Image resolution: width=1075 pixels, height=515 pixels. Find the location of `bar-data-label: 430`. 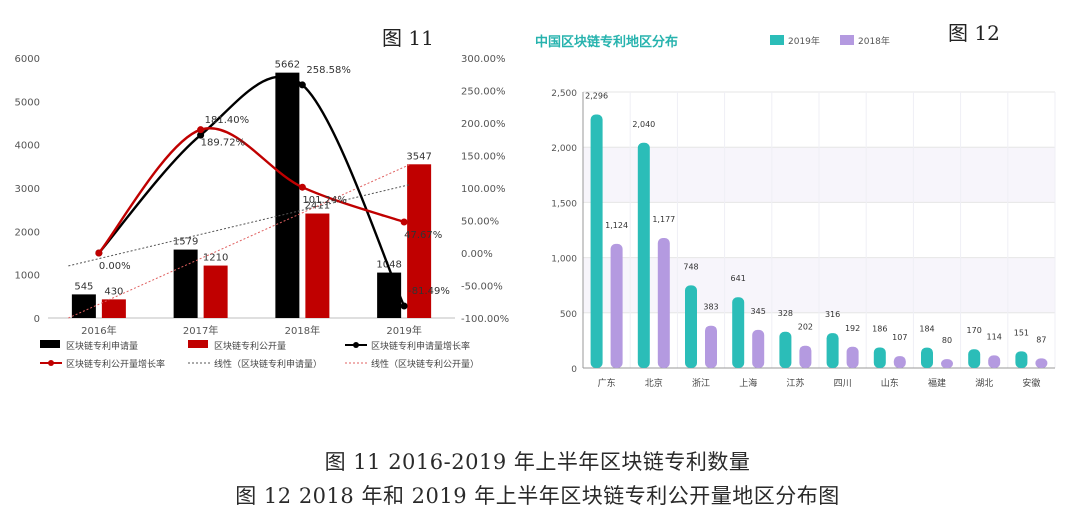

bar-data-label: 430 is located at coordinates (113, 291).